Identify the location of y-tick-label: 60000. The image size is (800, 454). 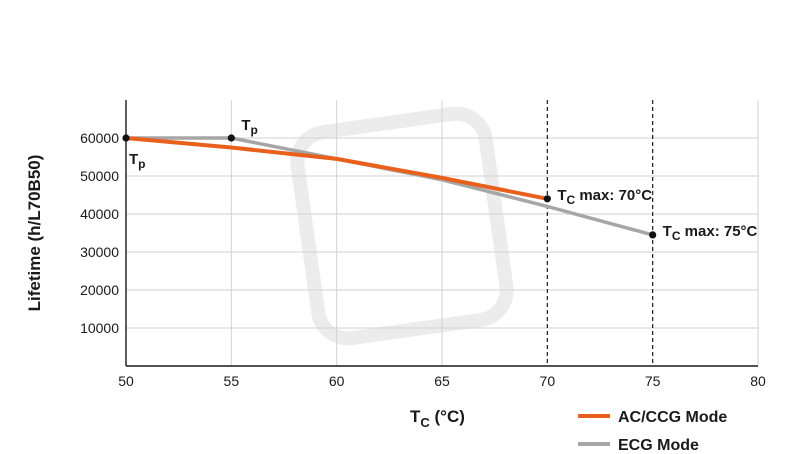
(99, 138).